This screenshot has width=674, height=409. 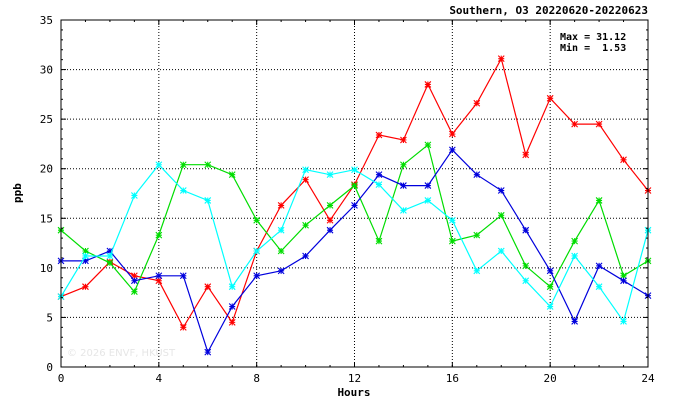 I want to click on chart-title: Southern, O3 20220620-20220623, so click(x=548, y=10).